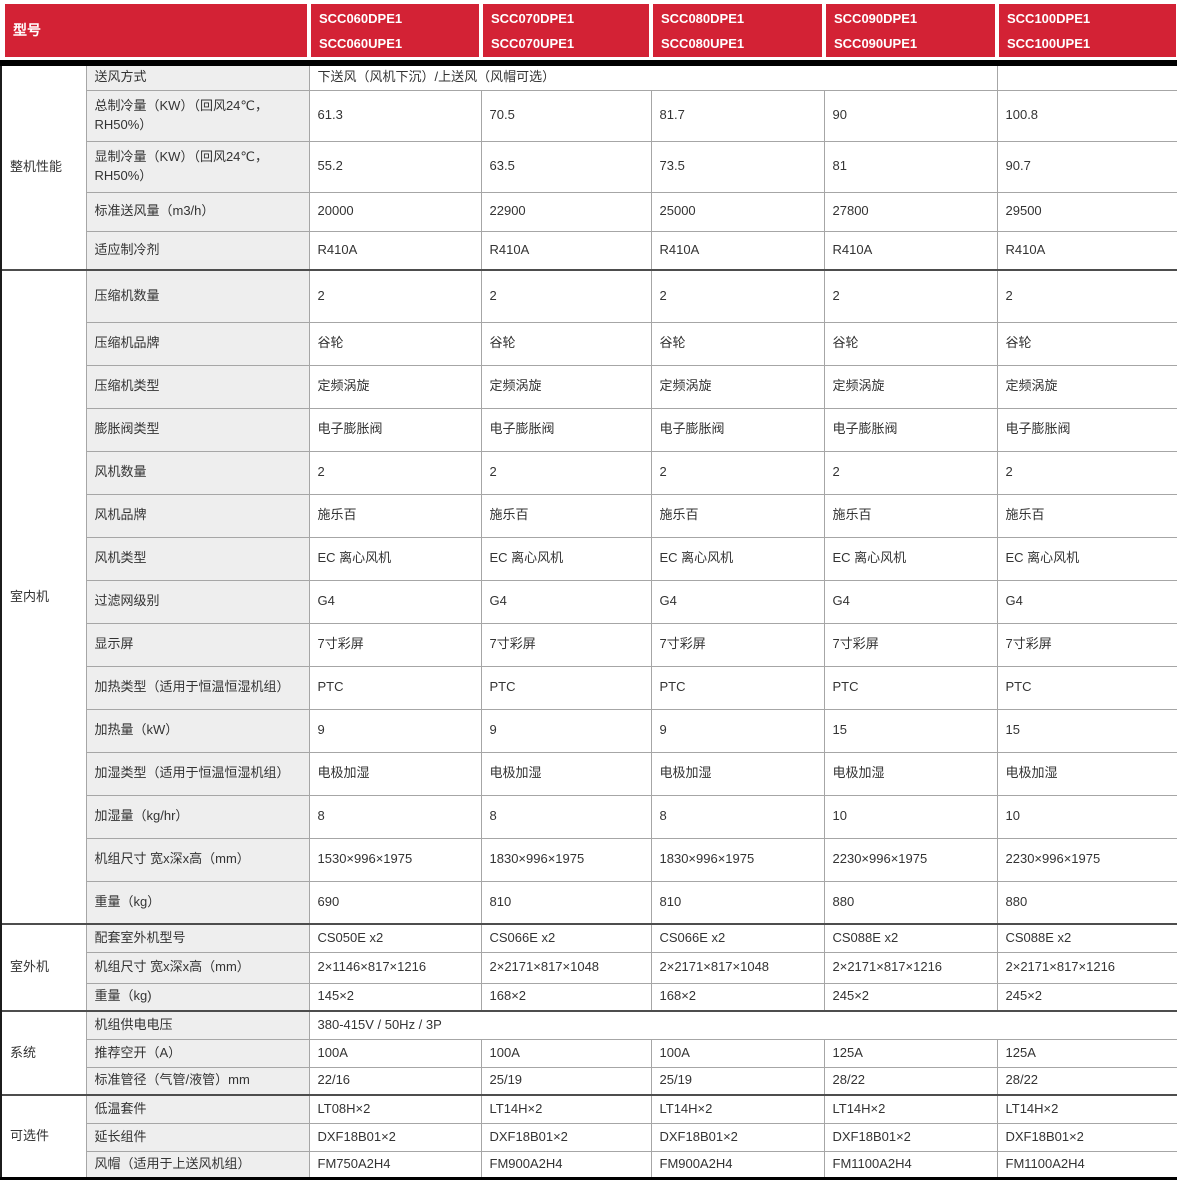 The image size is (1177, 1180). What do you see at coordinates (197, 601) in the screenshot?
I see `spec-label: 过滤网级别` at bounding box center [197, 601].